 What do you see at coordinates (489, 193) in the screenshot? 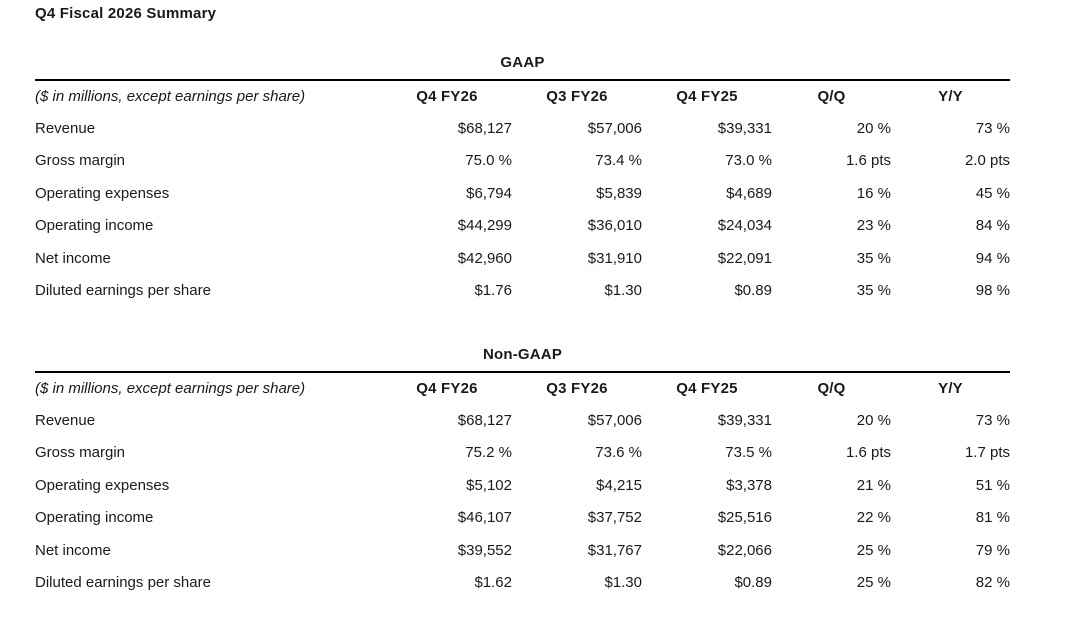
I see `cell-q4fy26: $6,794` at bounding box center [489, 193].